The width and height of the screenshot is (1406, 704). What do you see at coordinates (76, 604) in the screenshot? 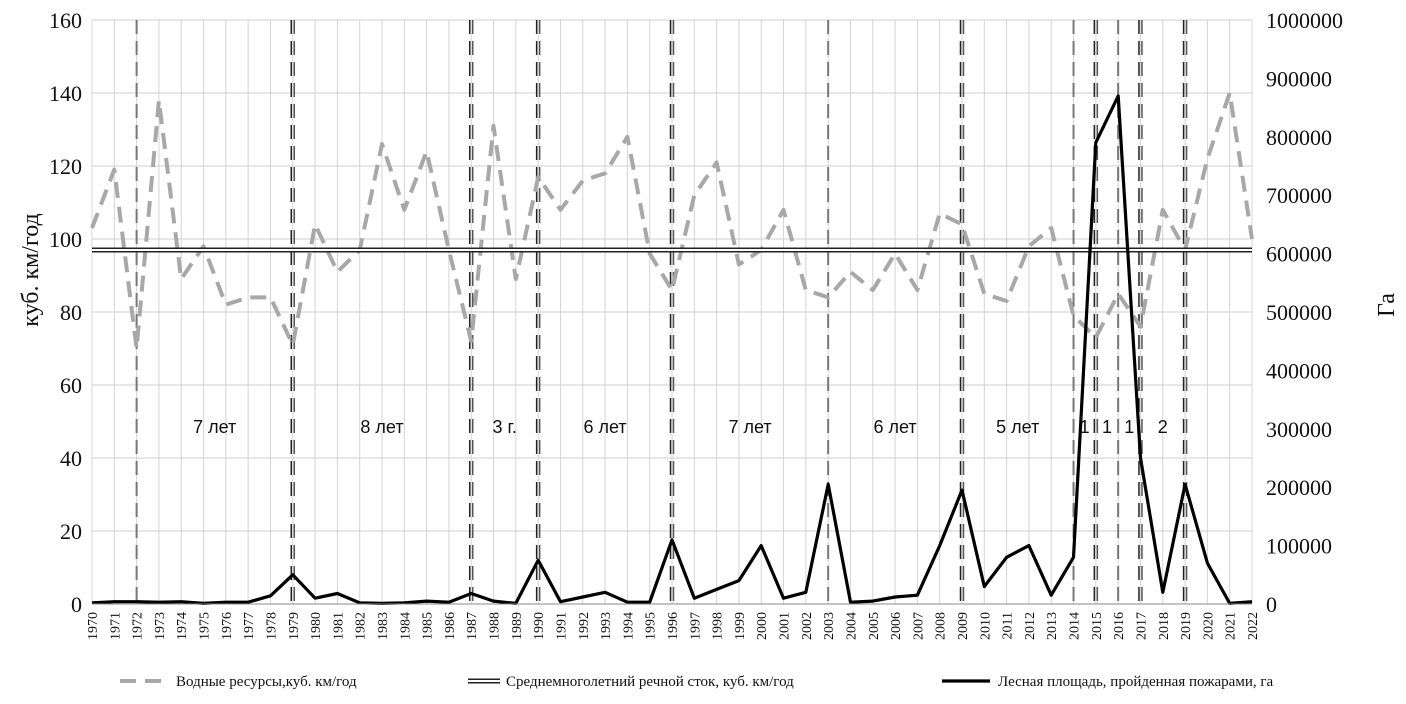
I see `y-tick-left-label: 0` at bounding box center [76, 604].